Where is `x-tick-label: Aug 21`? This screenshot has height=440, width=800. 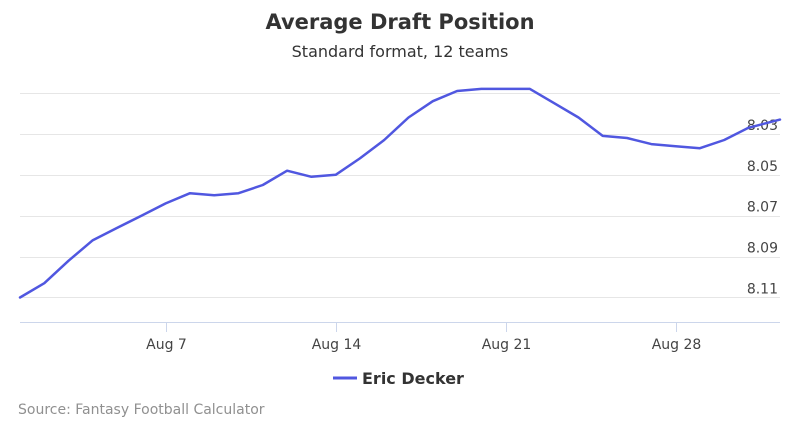
x-tick-label: Aug 21 is located at coordinates (507, 345).